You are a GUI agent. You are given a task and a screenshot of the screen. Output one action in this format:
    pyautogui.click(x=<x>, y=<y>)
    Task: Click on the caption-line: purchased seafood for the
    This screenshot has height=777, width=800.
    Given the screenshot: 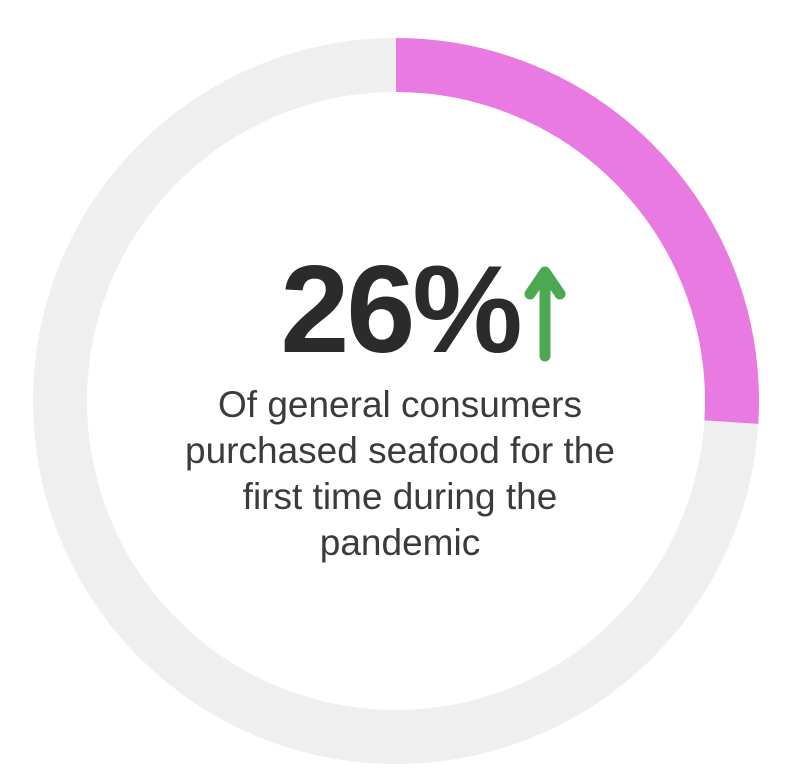 What is the action you would take?
    pyautogui.click(x=400, y=450)
    